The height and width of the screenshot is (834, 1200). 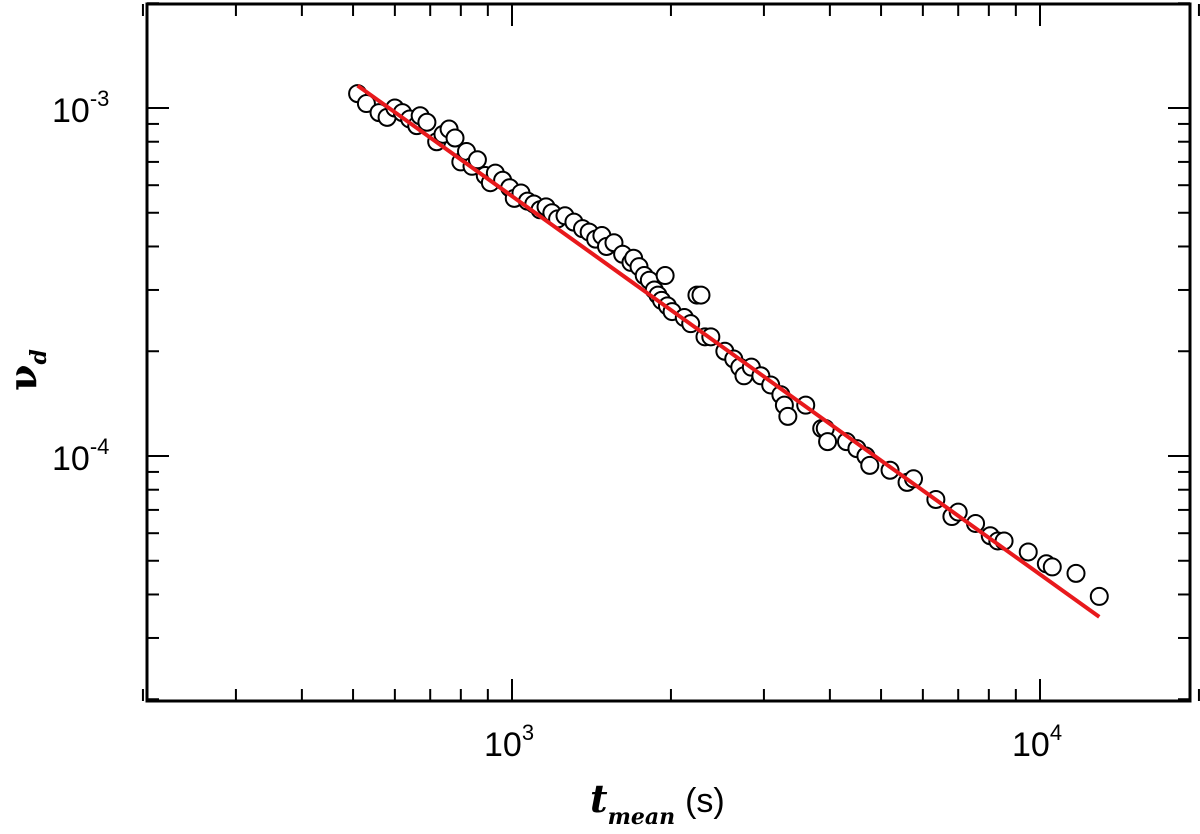 What do you see at coordinates (22, 378) in the screenshot?
I see `y-axis-symbol: ν` at bounding box center [22, 378].